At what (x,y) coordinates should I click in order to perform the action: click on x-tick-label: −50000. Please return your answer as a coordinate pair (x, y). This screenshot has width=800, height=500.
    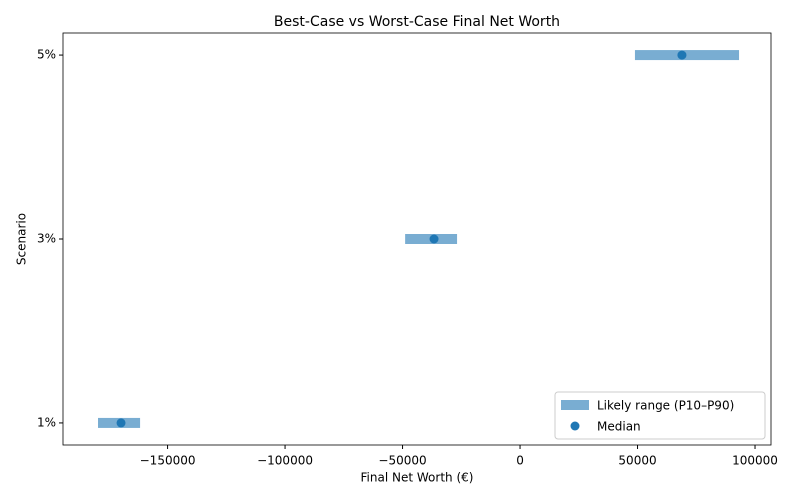
    Looking at the image, I should click on (402, 461).